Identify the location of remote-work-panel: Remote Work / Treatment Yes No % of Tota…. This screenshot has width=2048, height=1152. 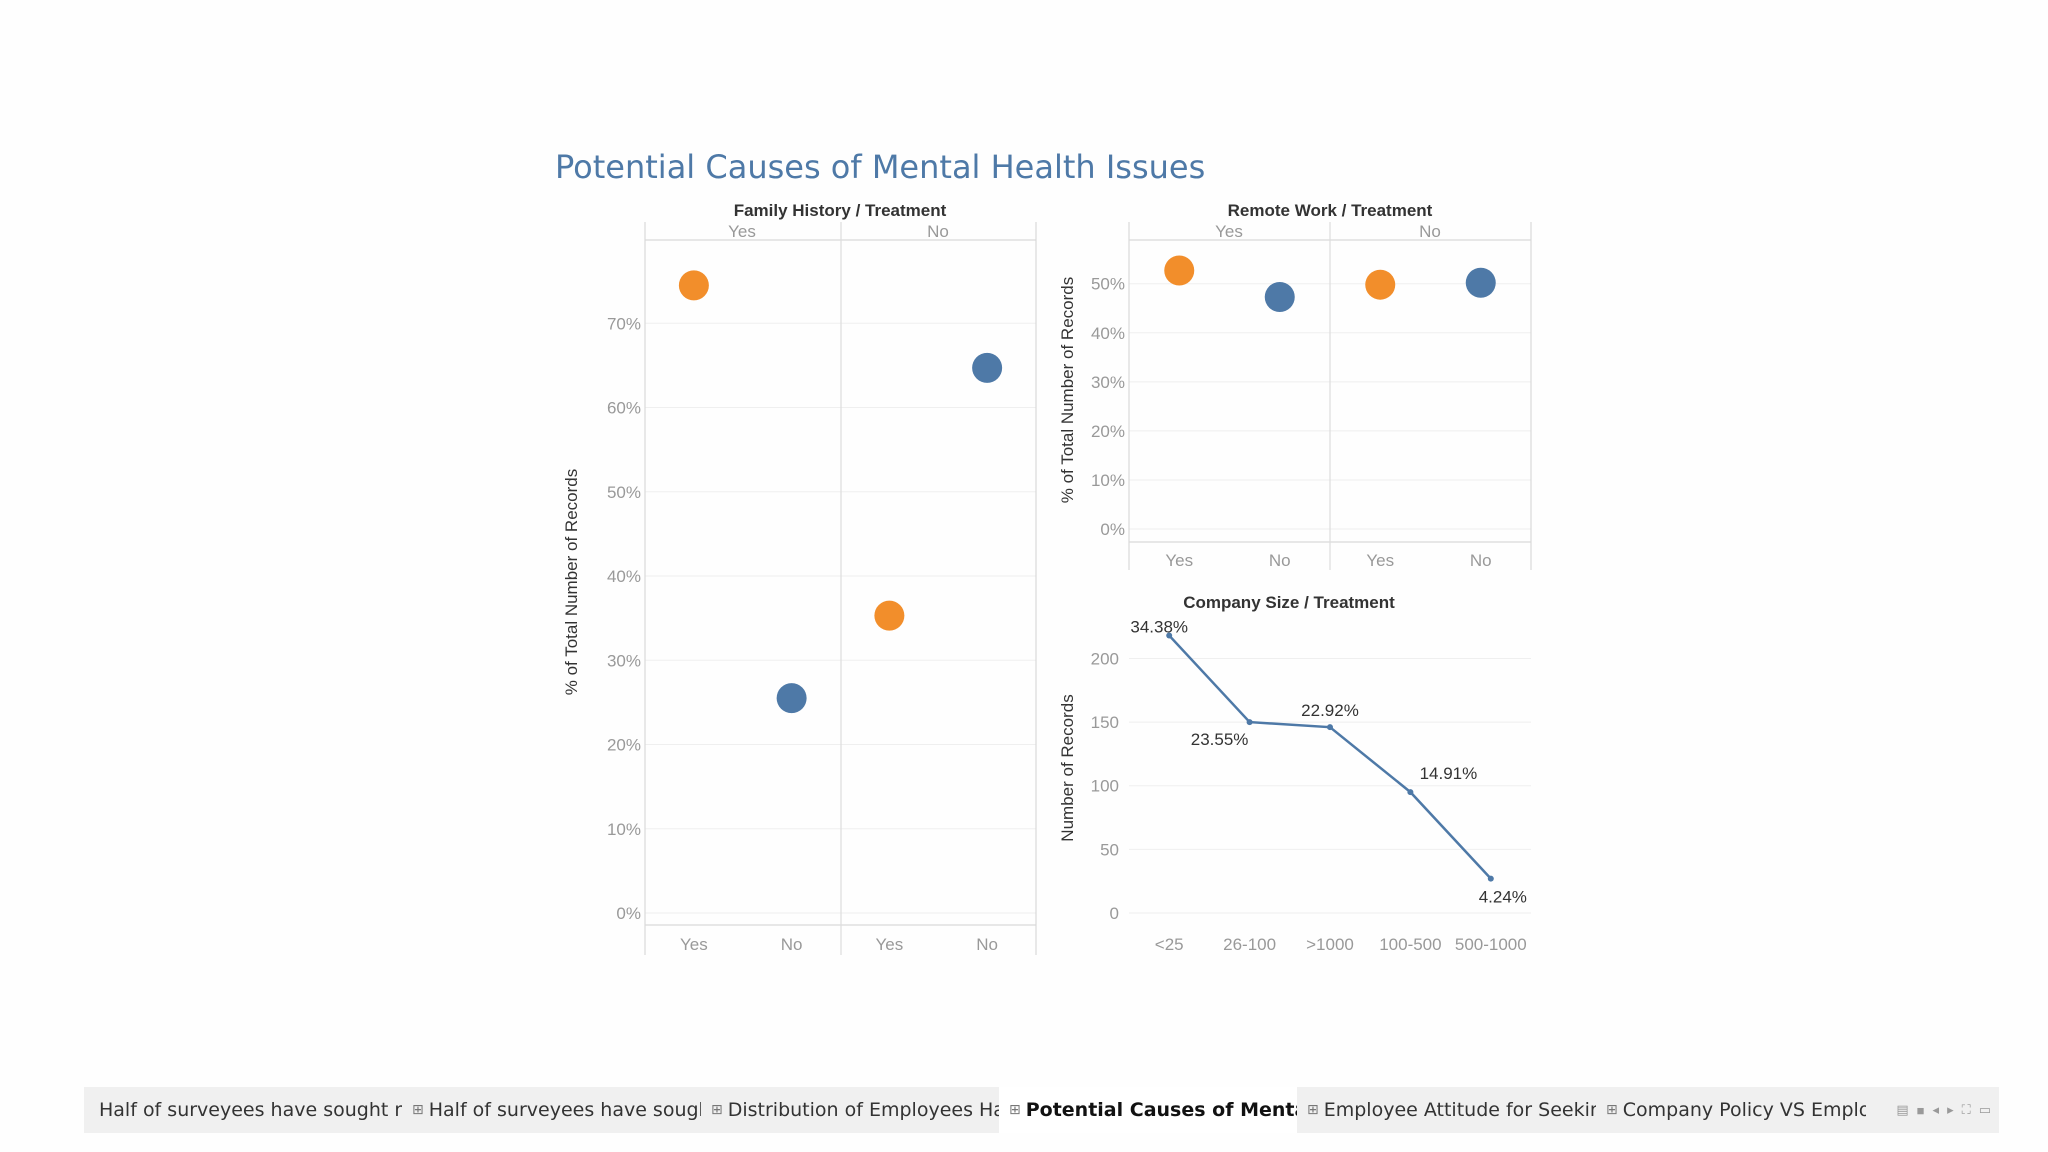
(1295, 385).